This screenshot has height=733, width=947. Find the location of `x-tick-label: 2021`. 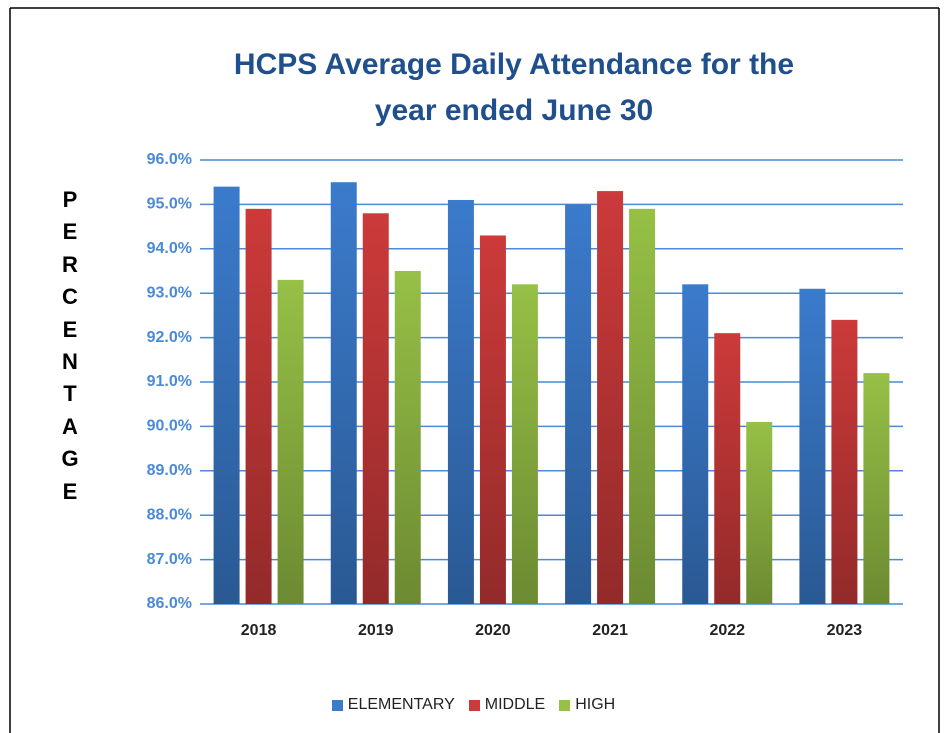

x-tick-label: 2021 is located at coordinates (610, 630).